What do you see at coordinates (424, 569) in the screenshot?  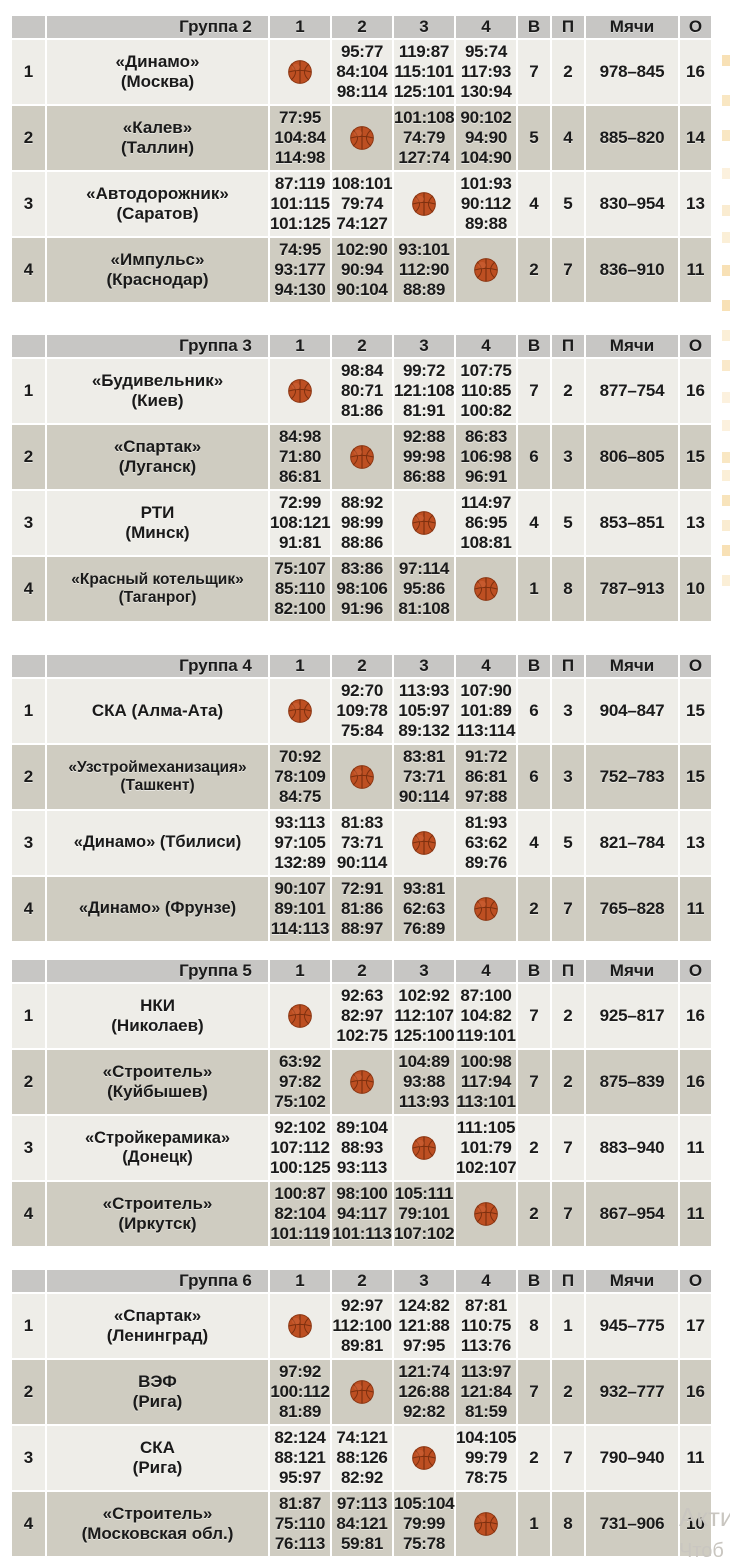 I see `score-line: 97:114` at bounding box center [424, 569].